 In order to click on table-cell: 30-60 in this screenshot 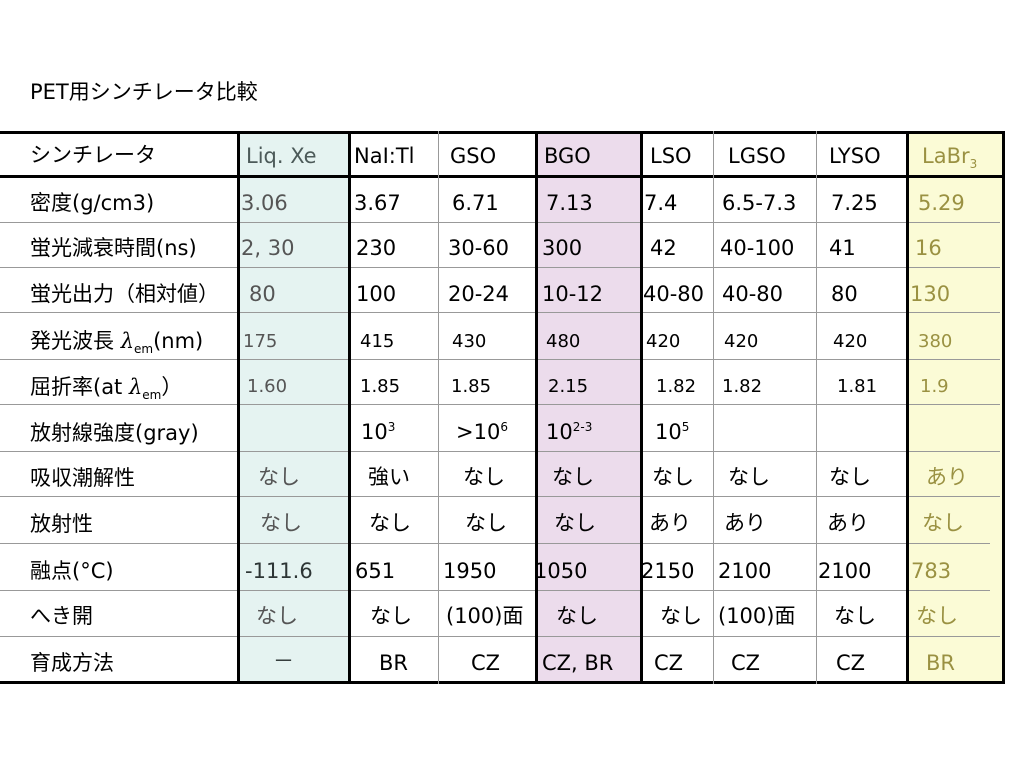, I will do `click(479, 248)`.